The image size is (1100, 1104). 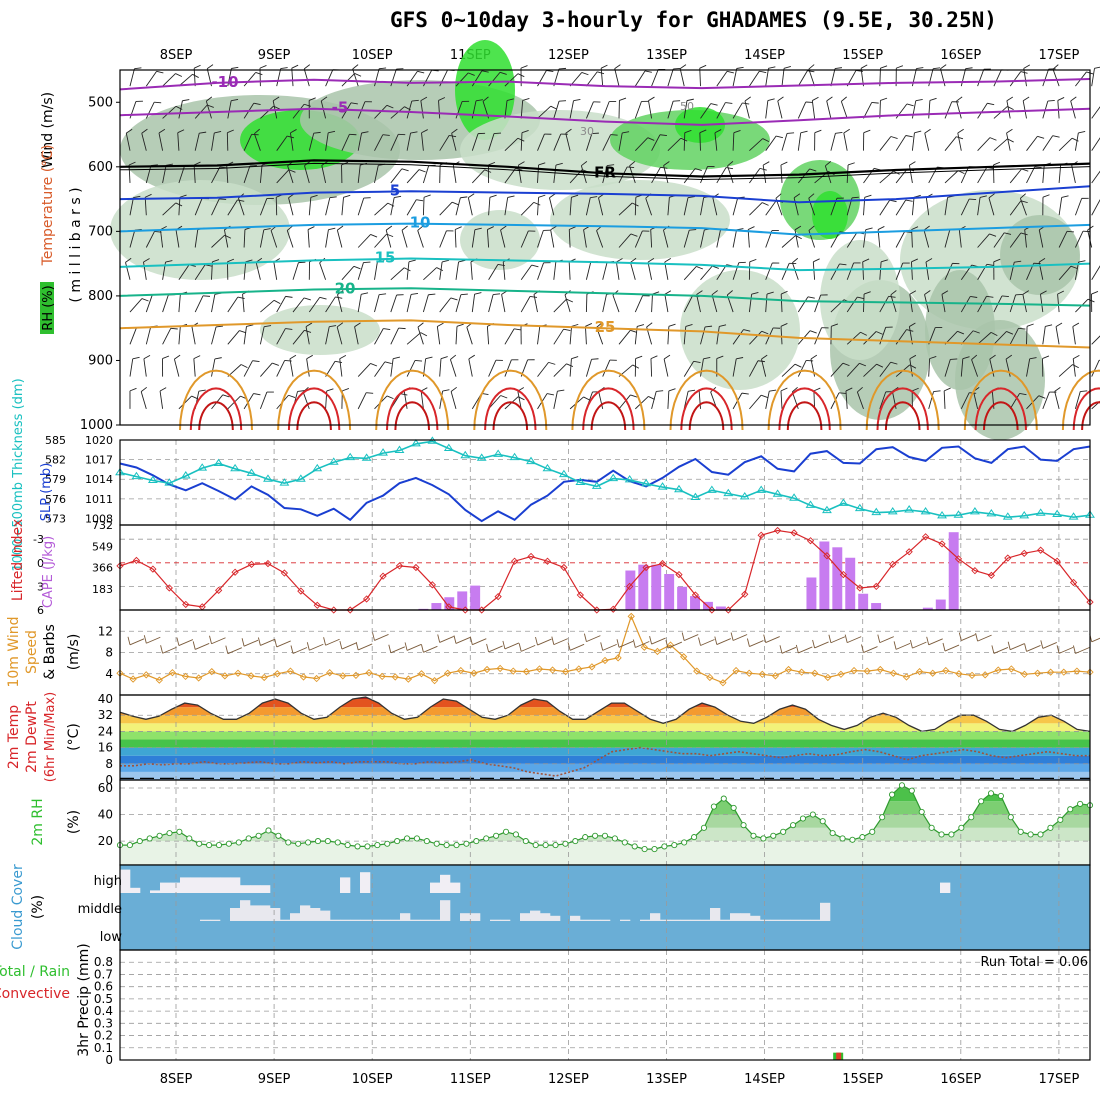 What do you see at coordinates (1096, 271) in the screenshot?
I see `wind-barb` at bounding box center [1096, 271].